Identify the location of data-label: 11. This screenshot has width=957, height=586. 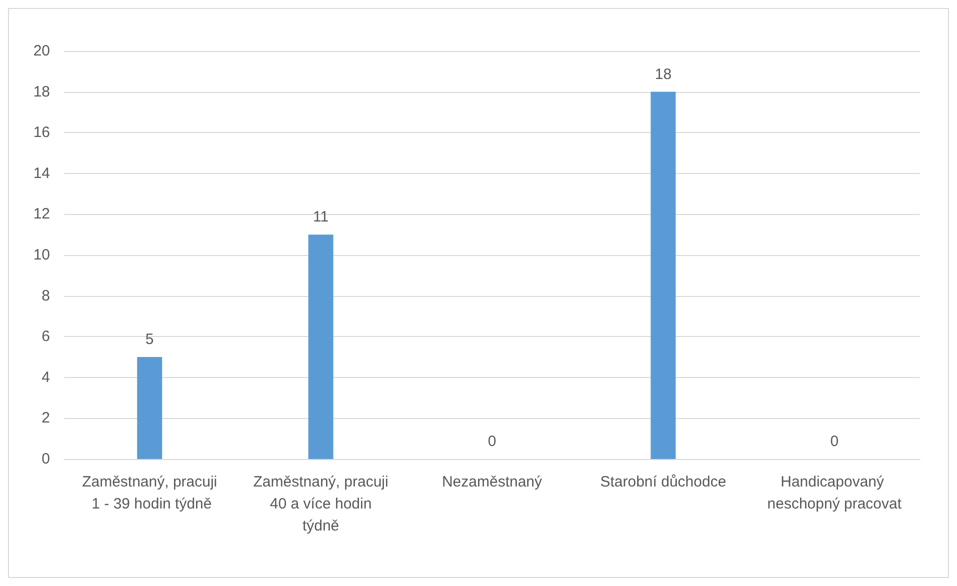
(321, 217).